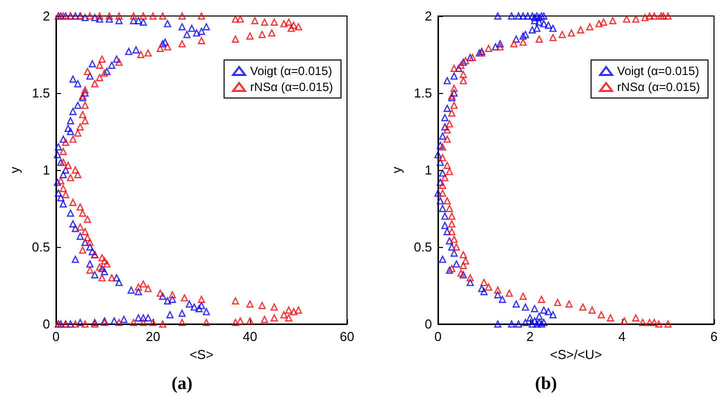 This screenshot has height=403, width=728. What do you see at coordinates (347, 336) in the screenshot?
I see `x-tick-label: 60` at bounding box center [347, 336].